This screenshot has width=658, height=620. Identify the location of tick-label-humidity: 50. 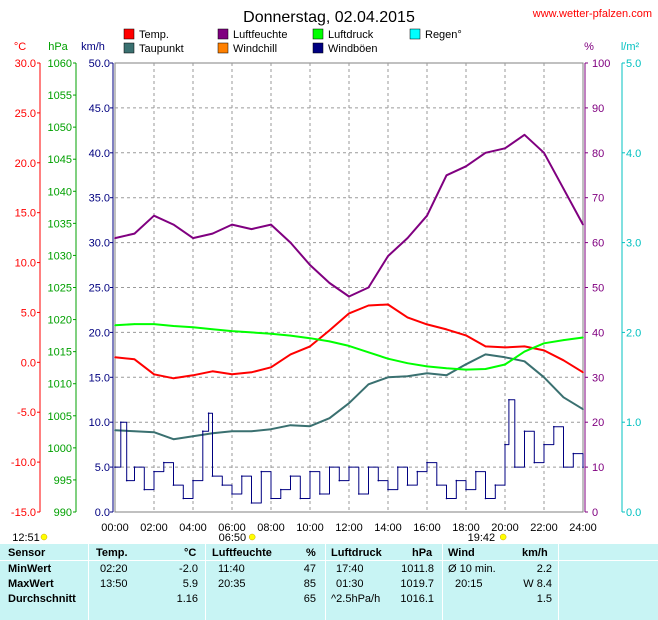
(598, 289).